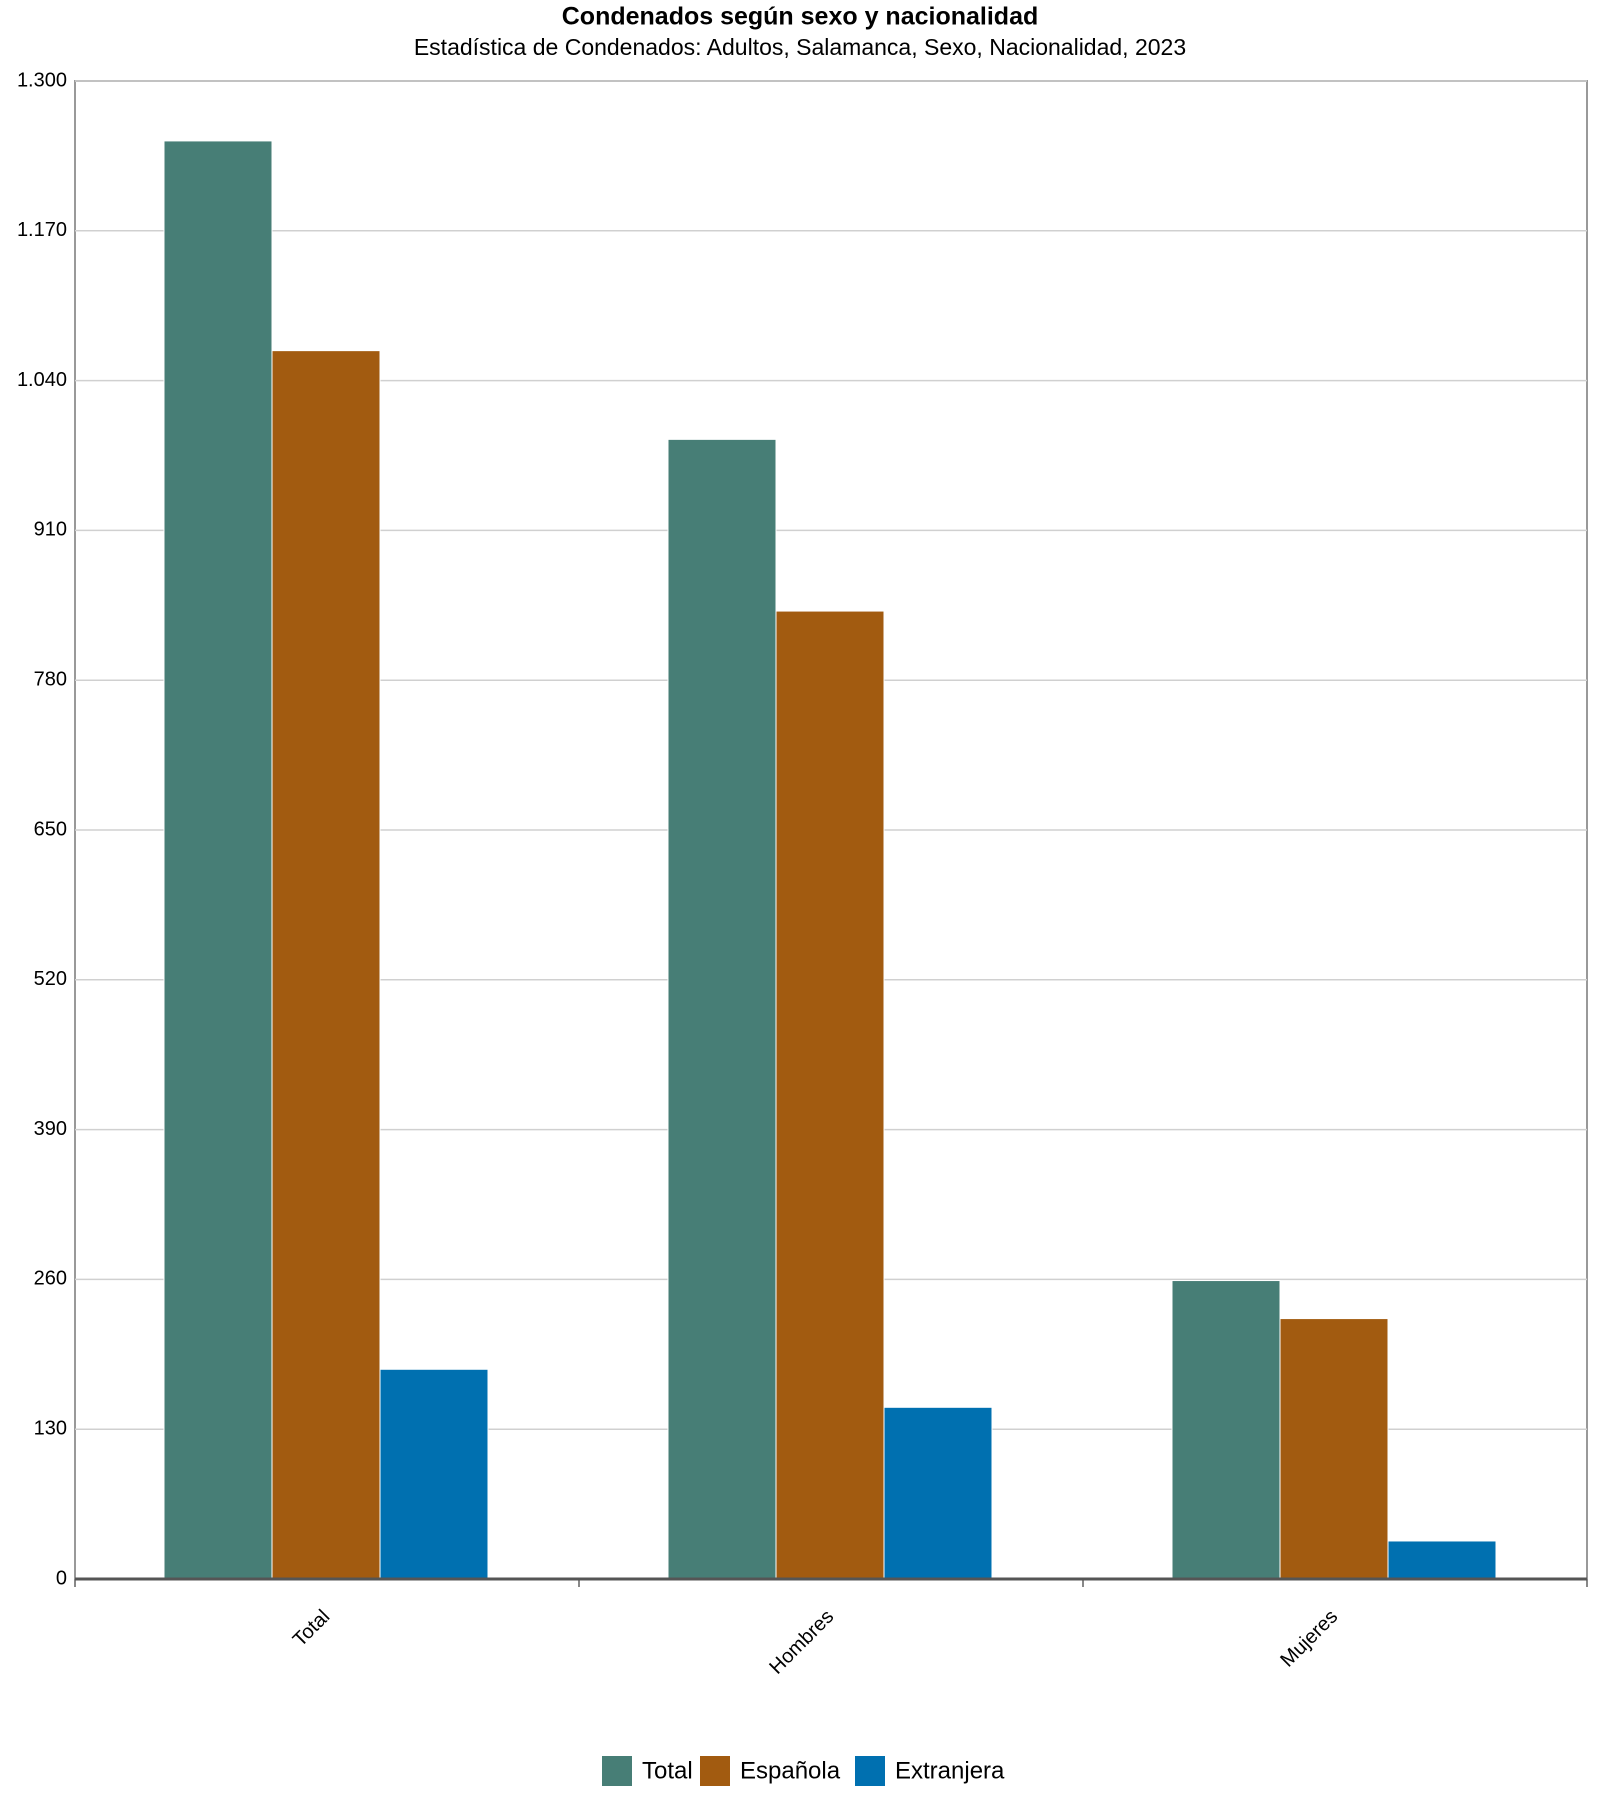 This screenshot has height=1805, width=1600. Describe the element at coordinates (50, 1129) in the screenshot. I see `y-tick-label: 390` at that location.